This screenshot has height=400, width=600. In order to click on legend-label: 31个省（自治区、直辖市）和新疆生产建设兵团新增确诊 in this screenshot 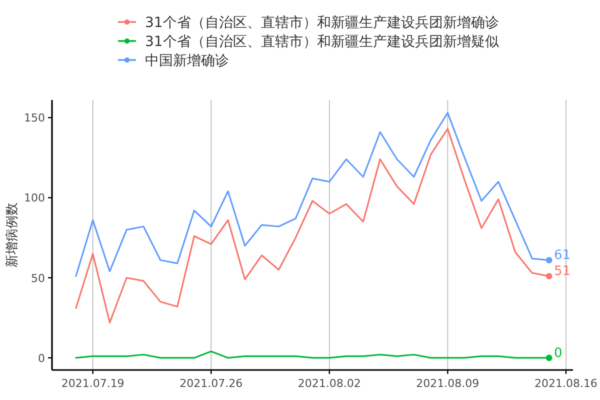, I will do `click(322, 23)`.